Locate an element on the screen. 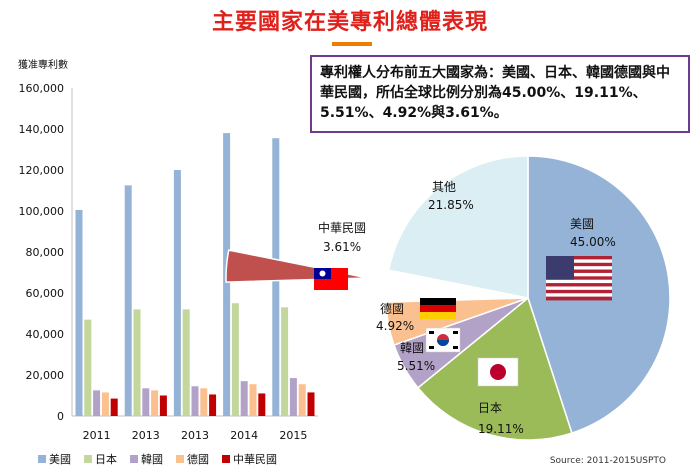 The height and width of the screenshot is (472, 700). pie-value-label: 21.85% is located at coordinates (451, 205).